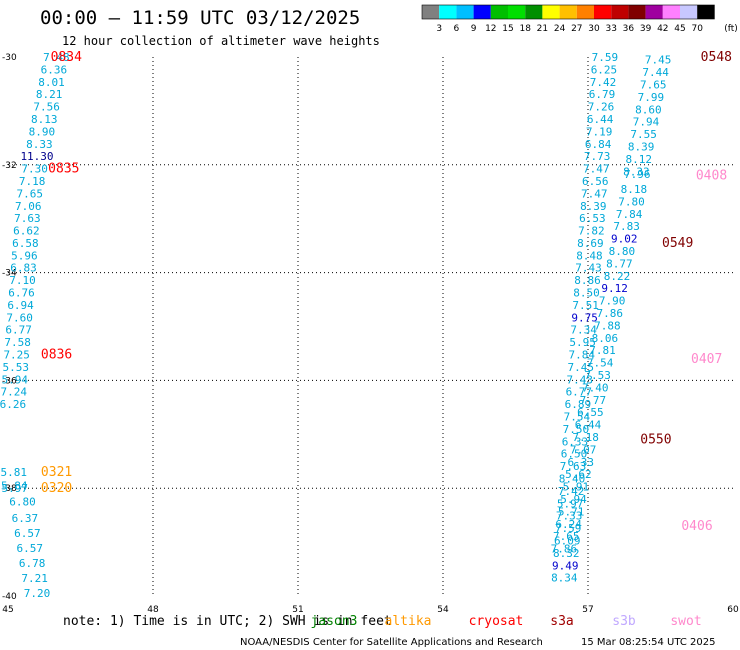 The height and width of the screenshot is (650, 740). Describe the element at coordinates (589, 255) in the screenshot. I see `wave-height-label: 8.48` at that location.